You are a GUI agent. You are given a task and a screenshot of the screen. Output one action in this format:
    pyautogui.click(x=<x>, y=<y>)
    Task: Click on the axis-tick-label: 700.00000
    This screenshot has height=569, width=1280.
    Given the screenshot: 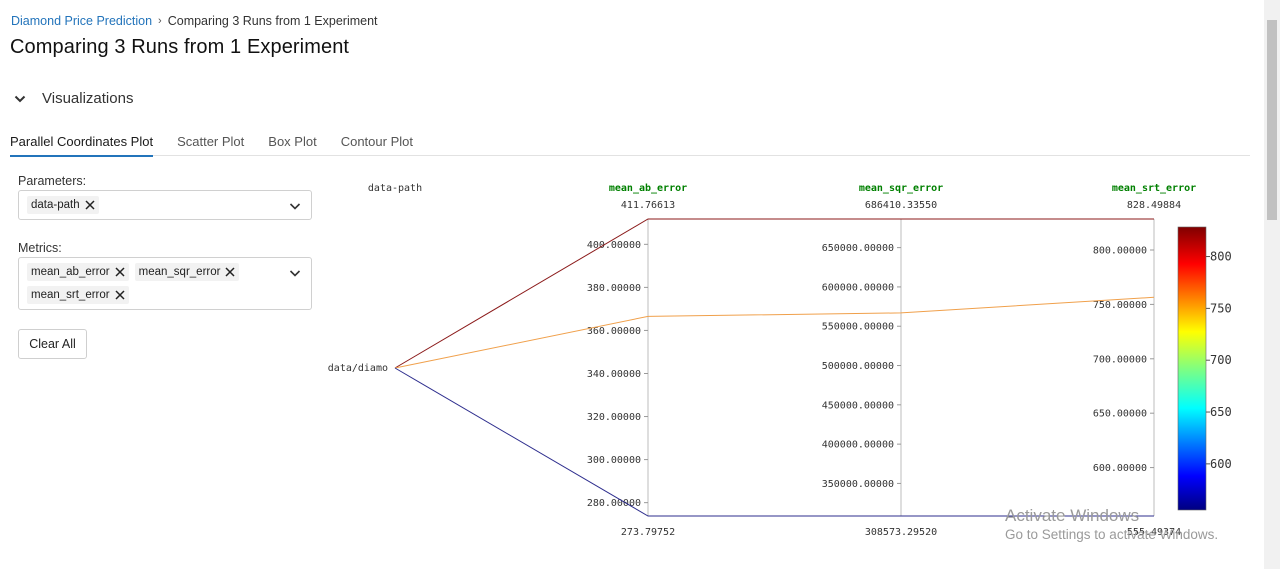 What is the action you would take?
    pyautogui.click(x=1120, y=359)
    